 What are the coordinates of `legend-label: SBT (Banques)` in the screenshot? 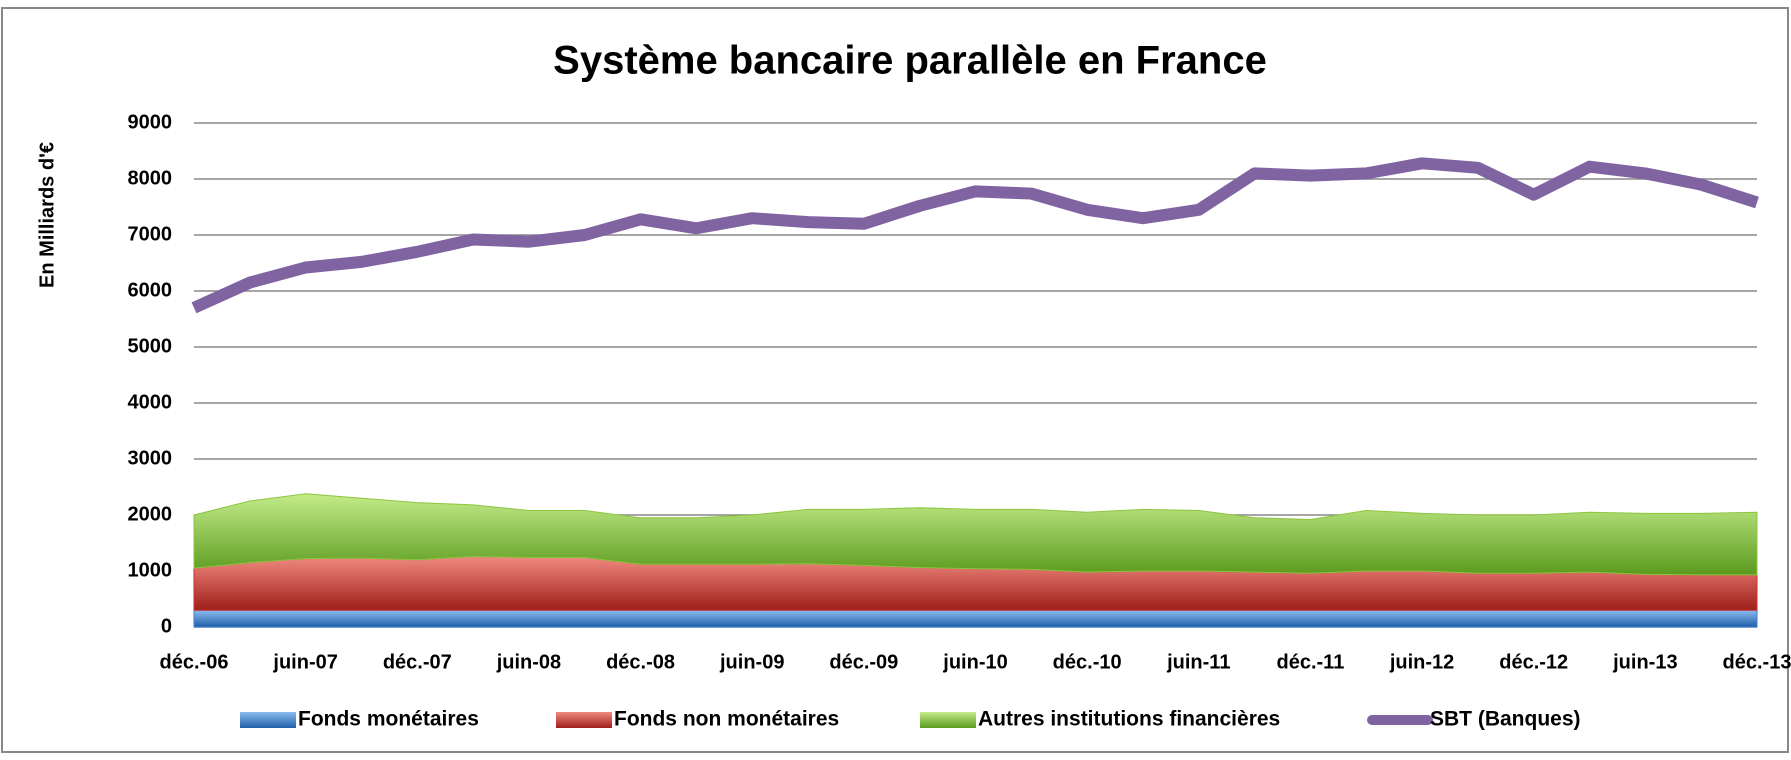 It's located at (1505, 719).